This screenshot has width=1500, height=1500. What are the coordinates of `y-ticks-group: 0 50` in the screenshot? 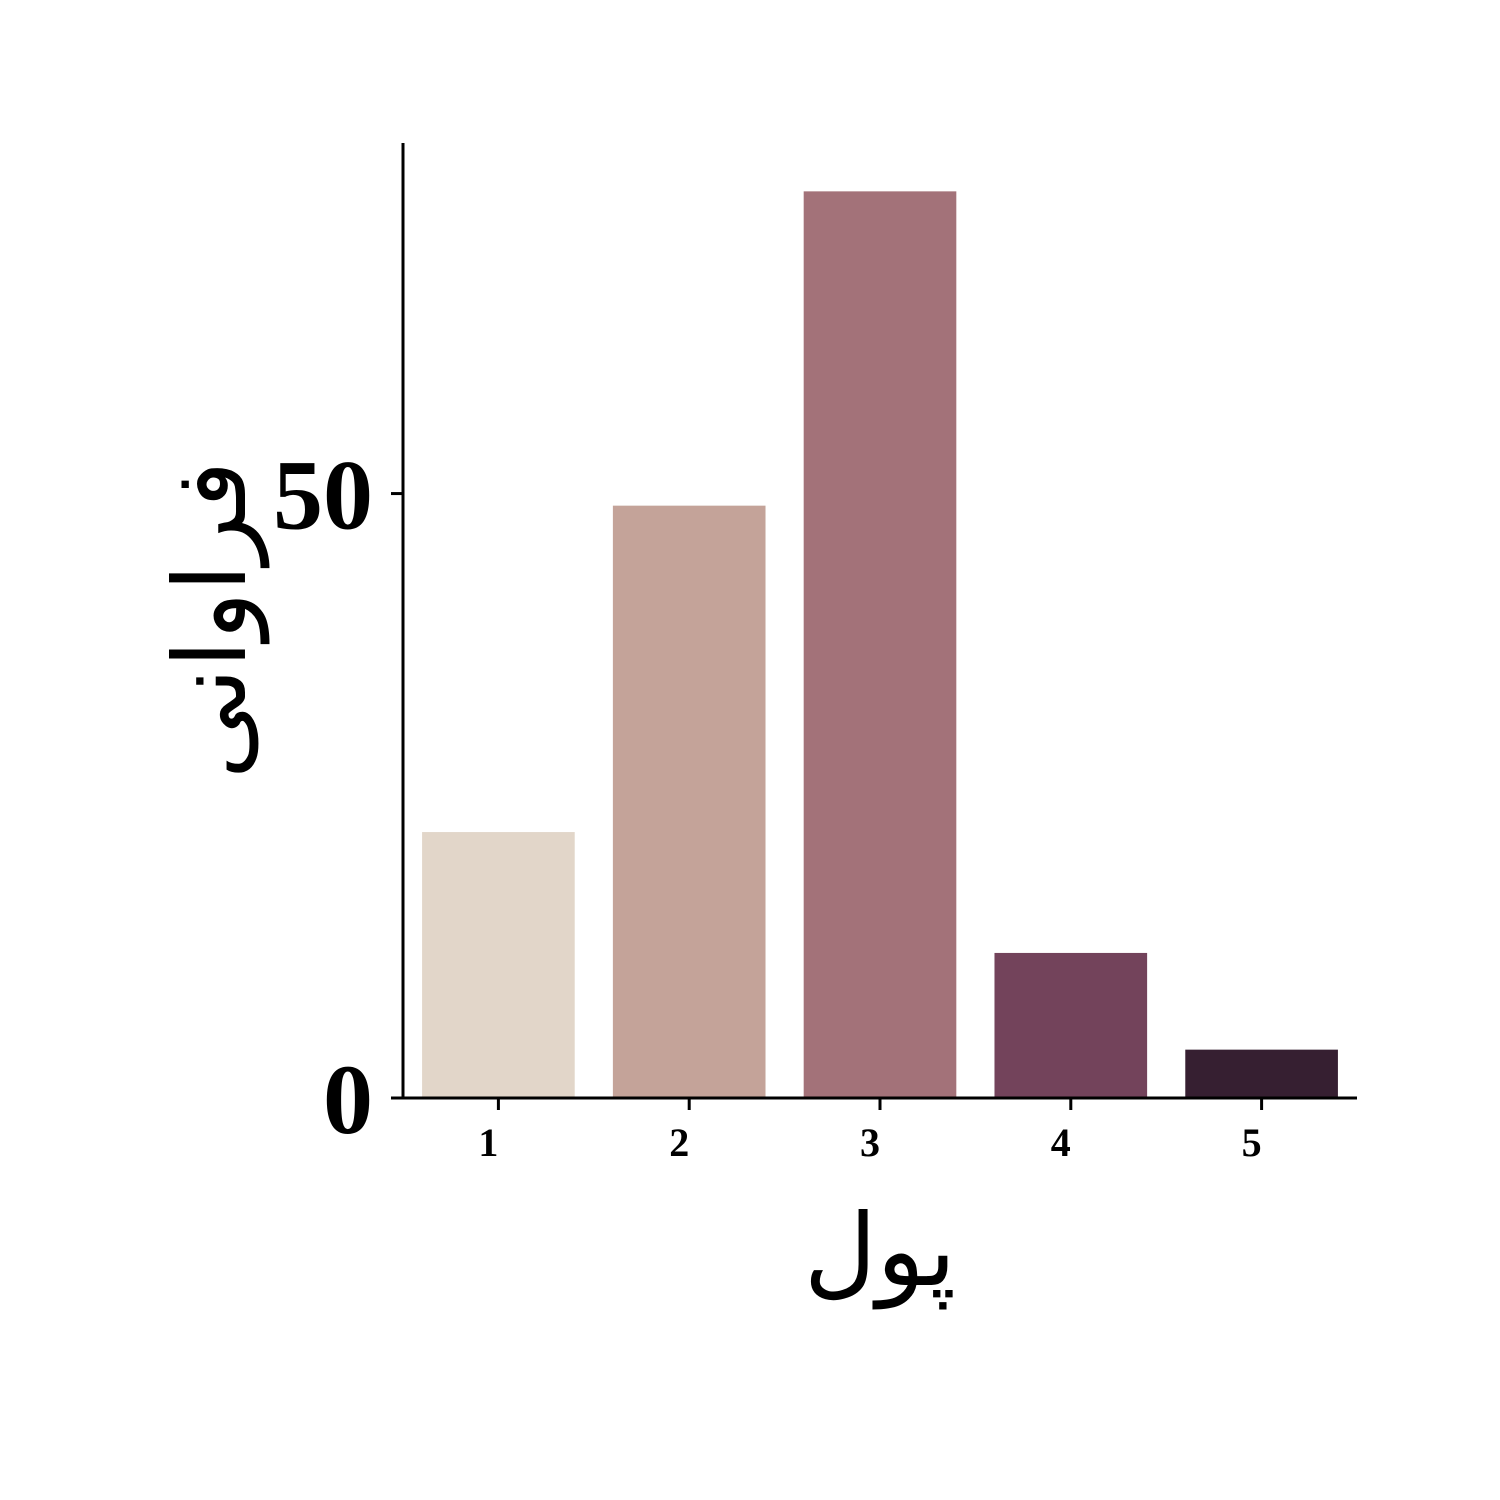 It's located at (338, 797).